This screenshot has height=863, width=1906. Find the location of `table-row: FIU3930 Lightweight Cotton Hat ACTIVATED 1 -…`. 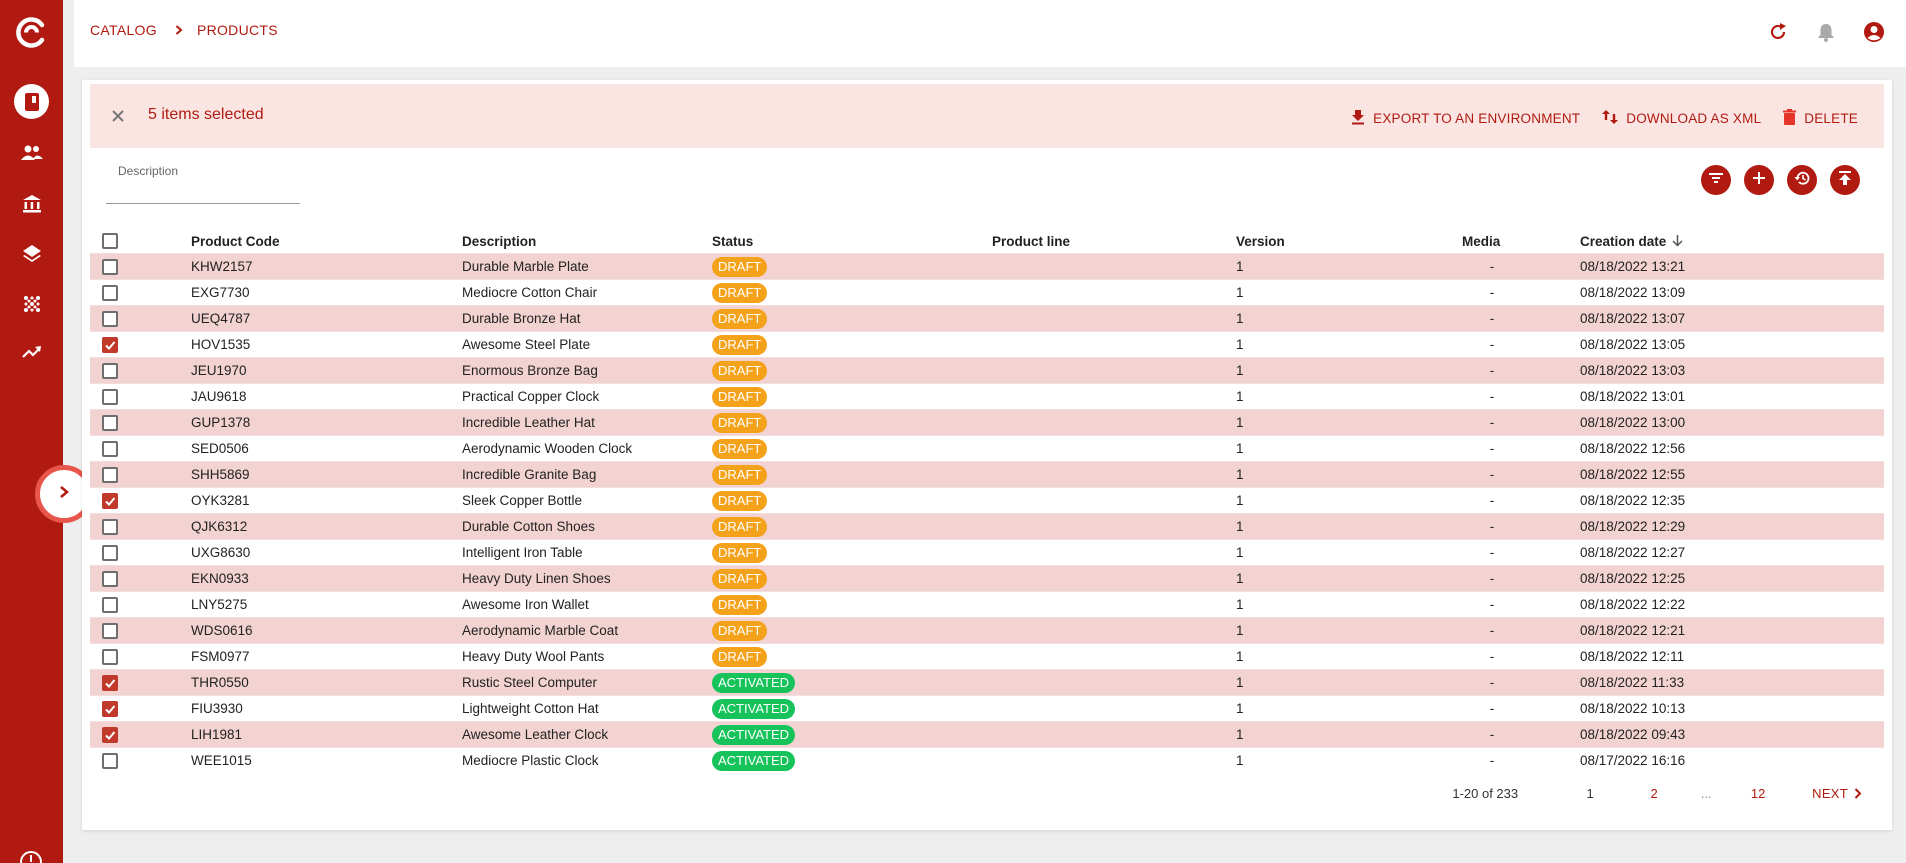

table-row: FIU3930 Lightweight Cotton Hat ACTIVATED 1 -… is located at coordinates (987, 708).